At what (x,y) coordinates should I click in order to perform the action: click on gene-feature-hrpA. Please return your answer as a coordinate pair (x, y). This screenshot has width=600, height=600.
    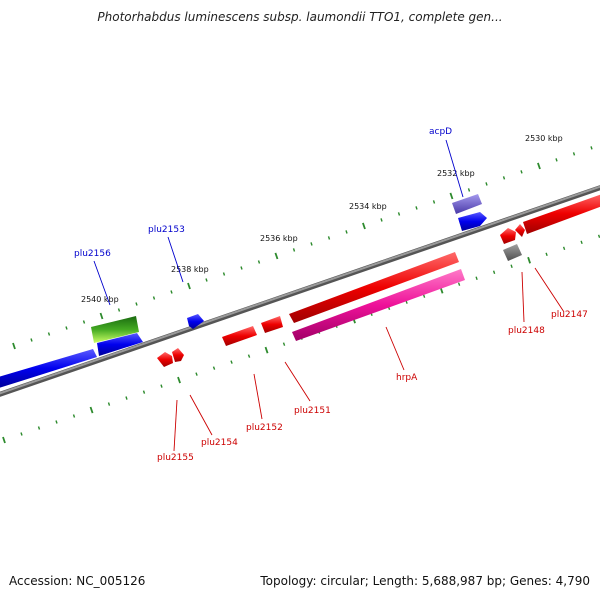
    Looking at the image, I should click on (378, 305).